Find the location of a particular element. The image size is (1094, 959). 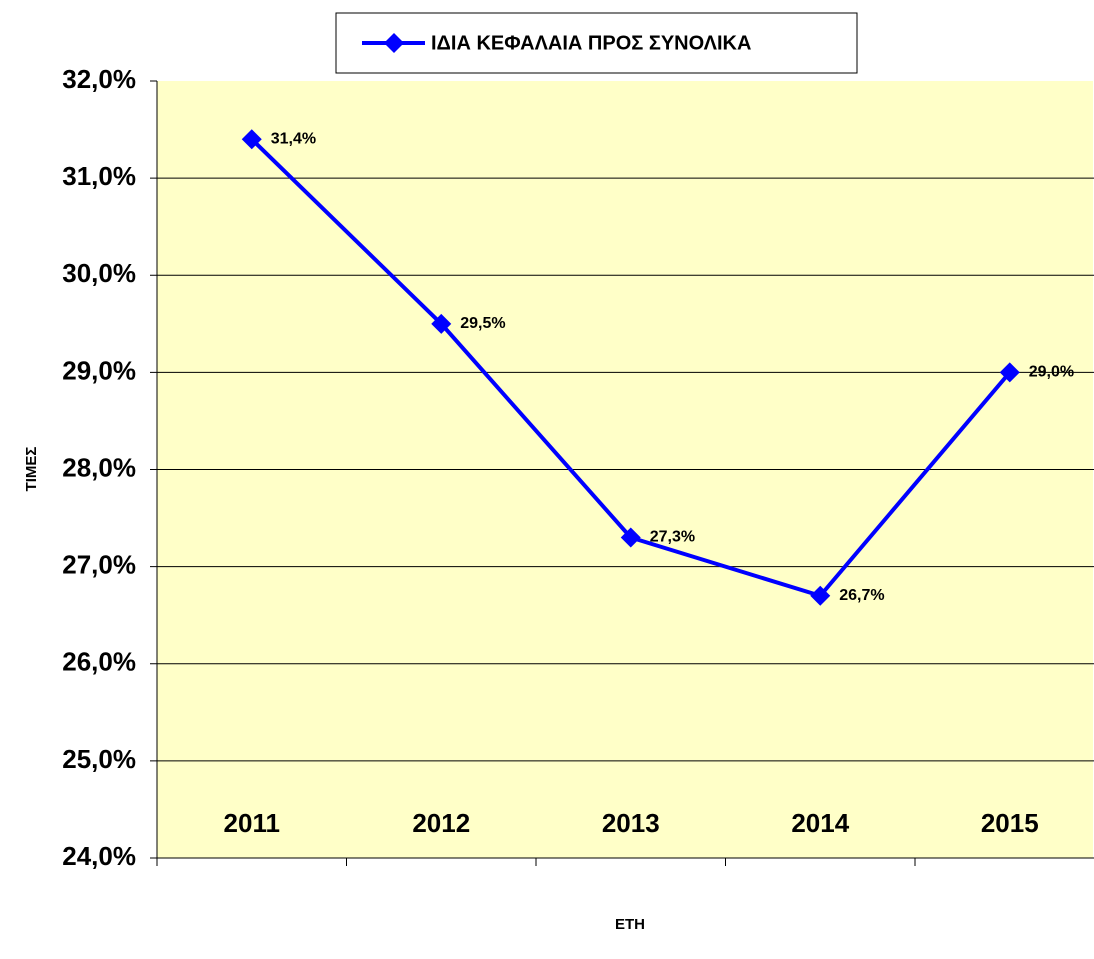

data-label: 27,3% is located at coordinates (672, 537).